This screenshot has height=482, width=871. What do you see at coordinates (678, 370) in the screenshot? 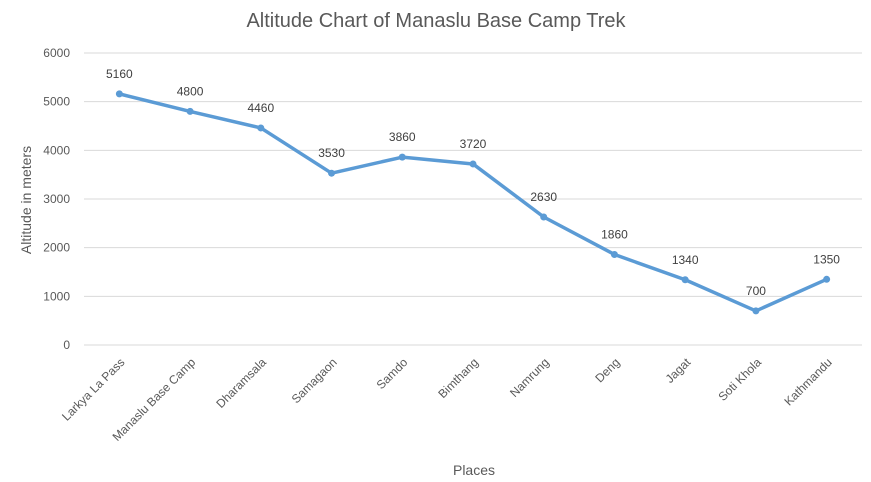
I see `x-tick-label: Jagat` at bounding box center [678, 370].